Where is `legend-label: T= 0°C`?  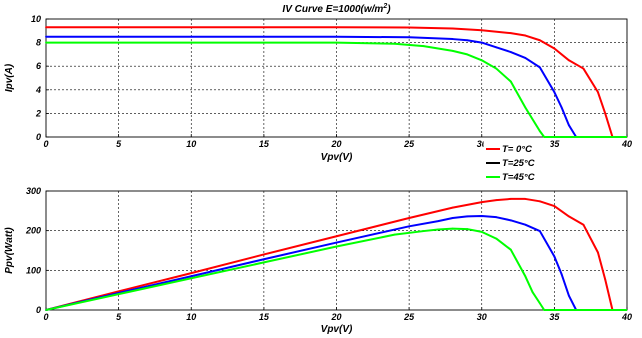 legend-label: T= 0°C is located at coordinates (517, 149).